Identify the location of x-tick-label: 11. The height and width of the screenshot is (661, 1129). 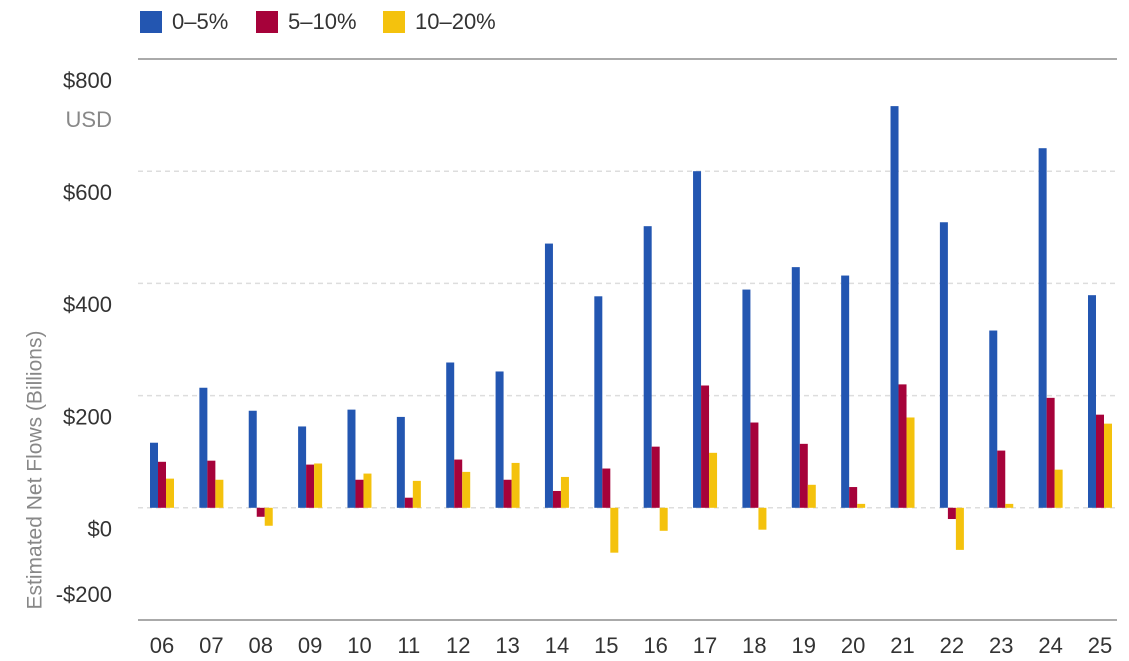
(408, 645).